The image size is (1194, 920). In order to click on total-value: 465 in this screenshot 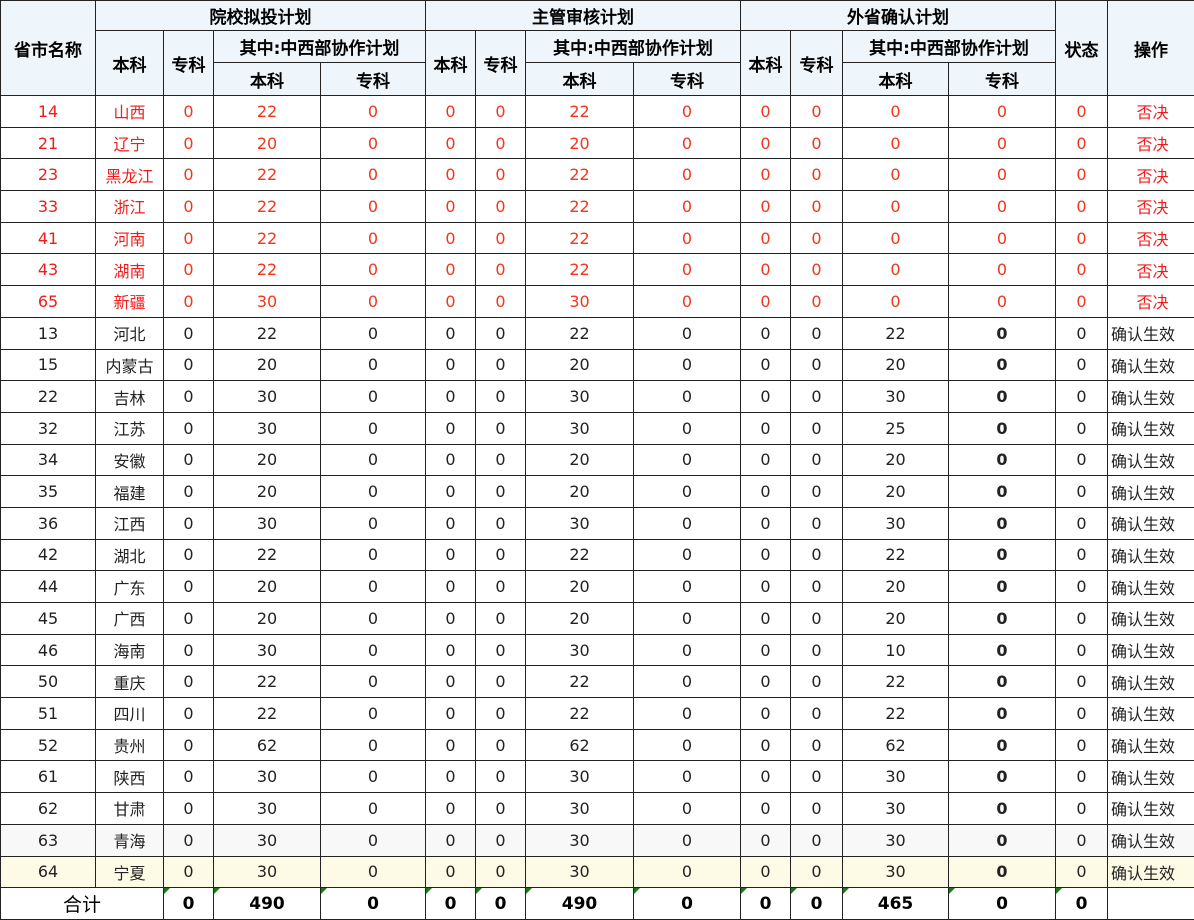, I will do `click(896, 904)`.